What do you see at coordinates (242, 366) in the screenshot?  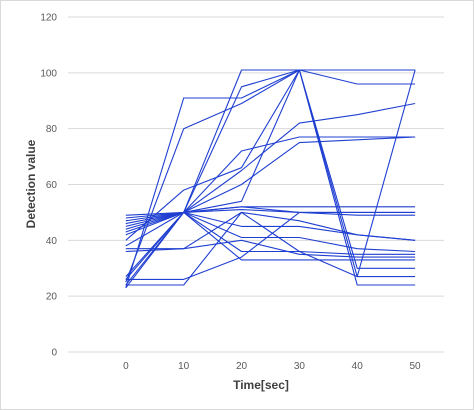 I see `x-tick-label: 20` at bounding box center [242, 366].